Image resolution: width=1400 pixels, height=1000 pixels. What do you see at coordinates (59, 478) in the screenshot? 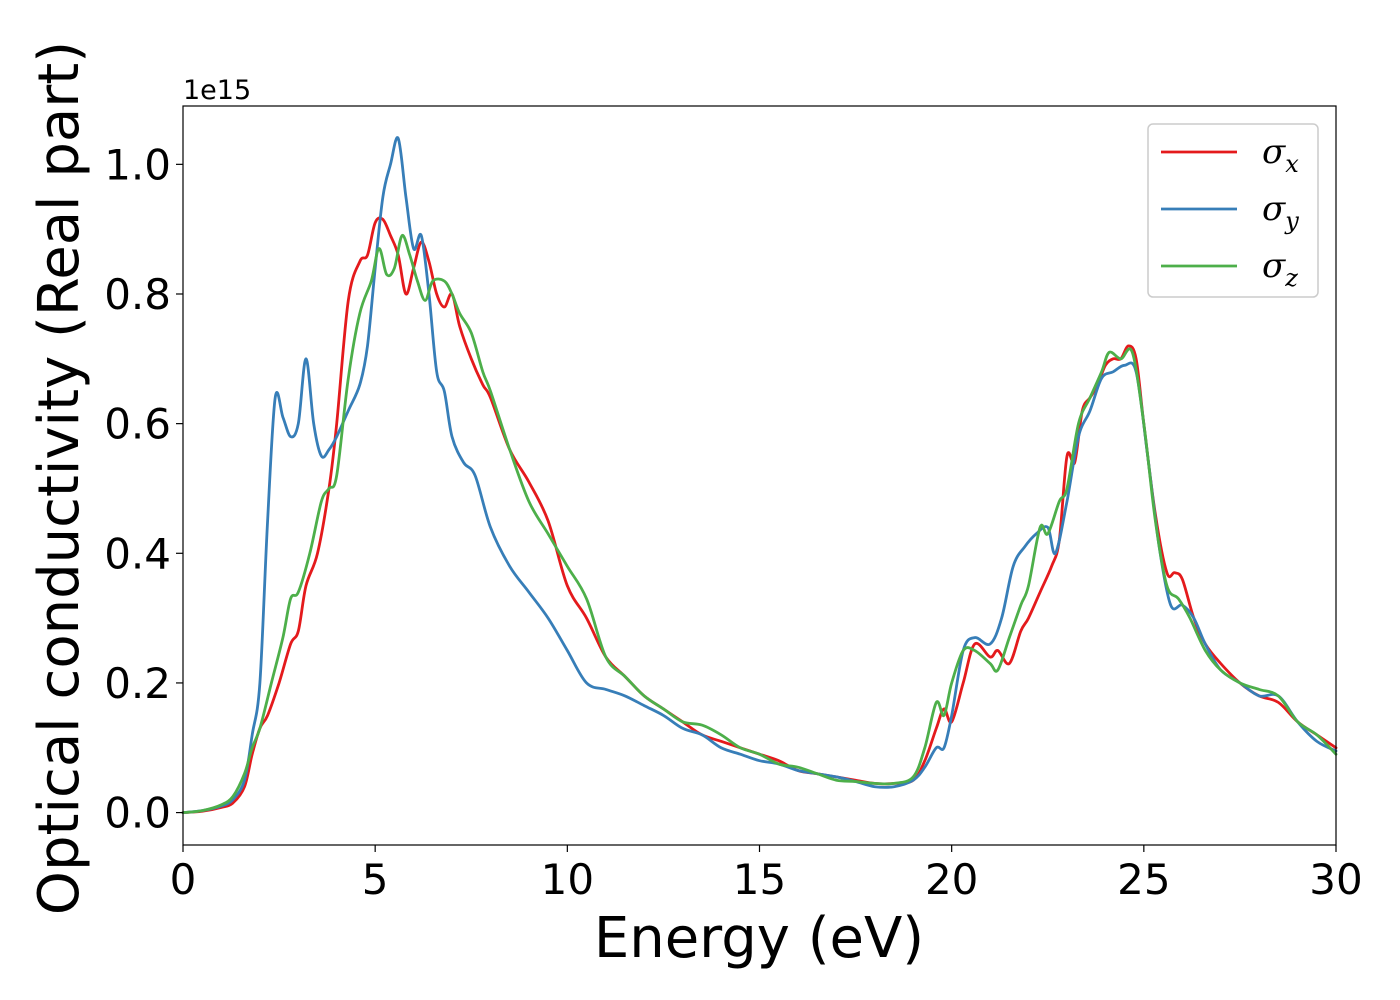
I see `y-axis-label: Optical conductivity (Real part)` at bounding box center [59, 478].